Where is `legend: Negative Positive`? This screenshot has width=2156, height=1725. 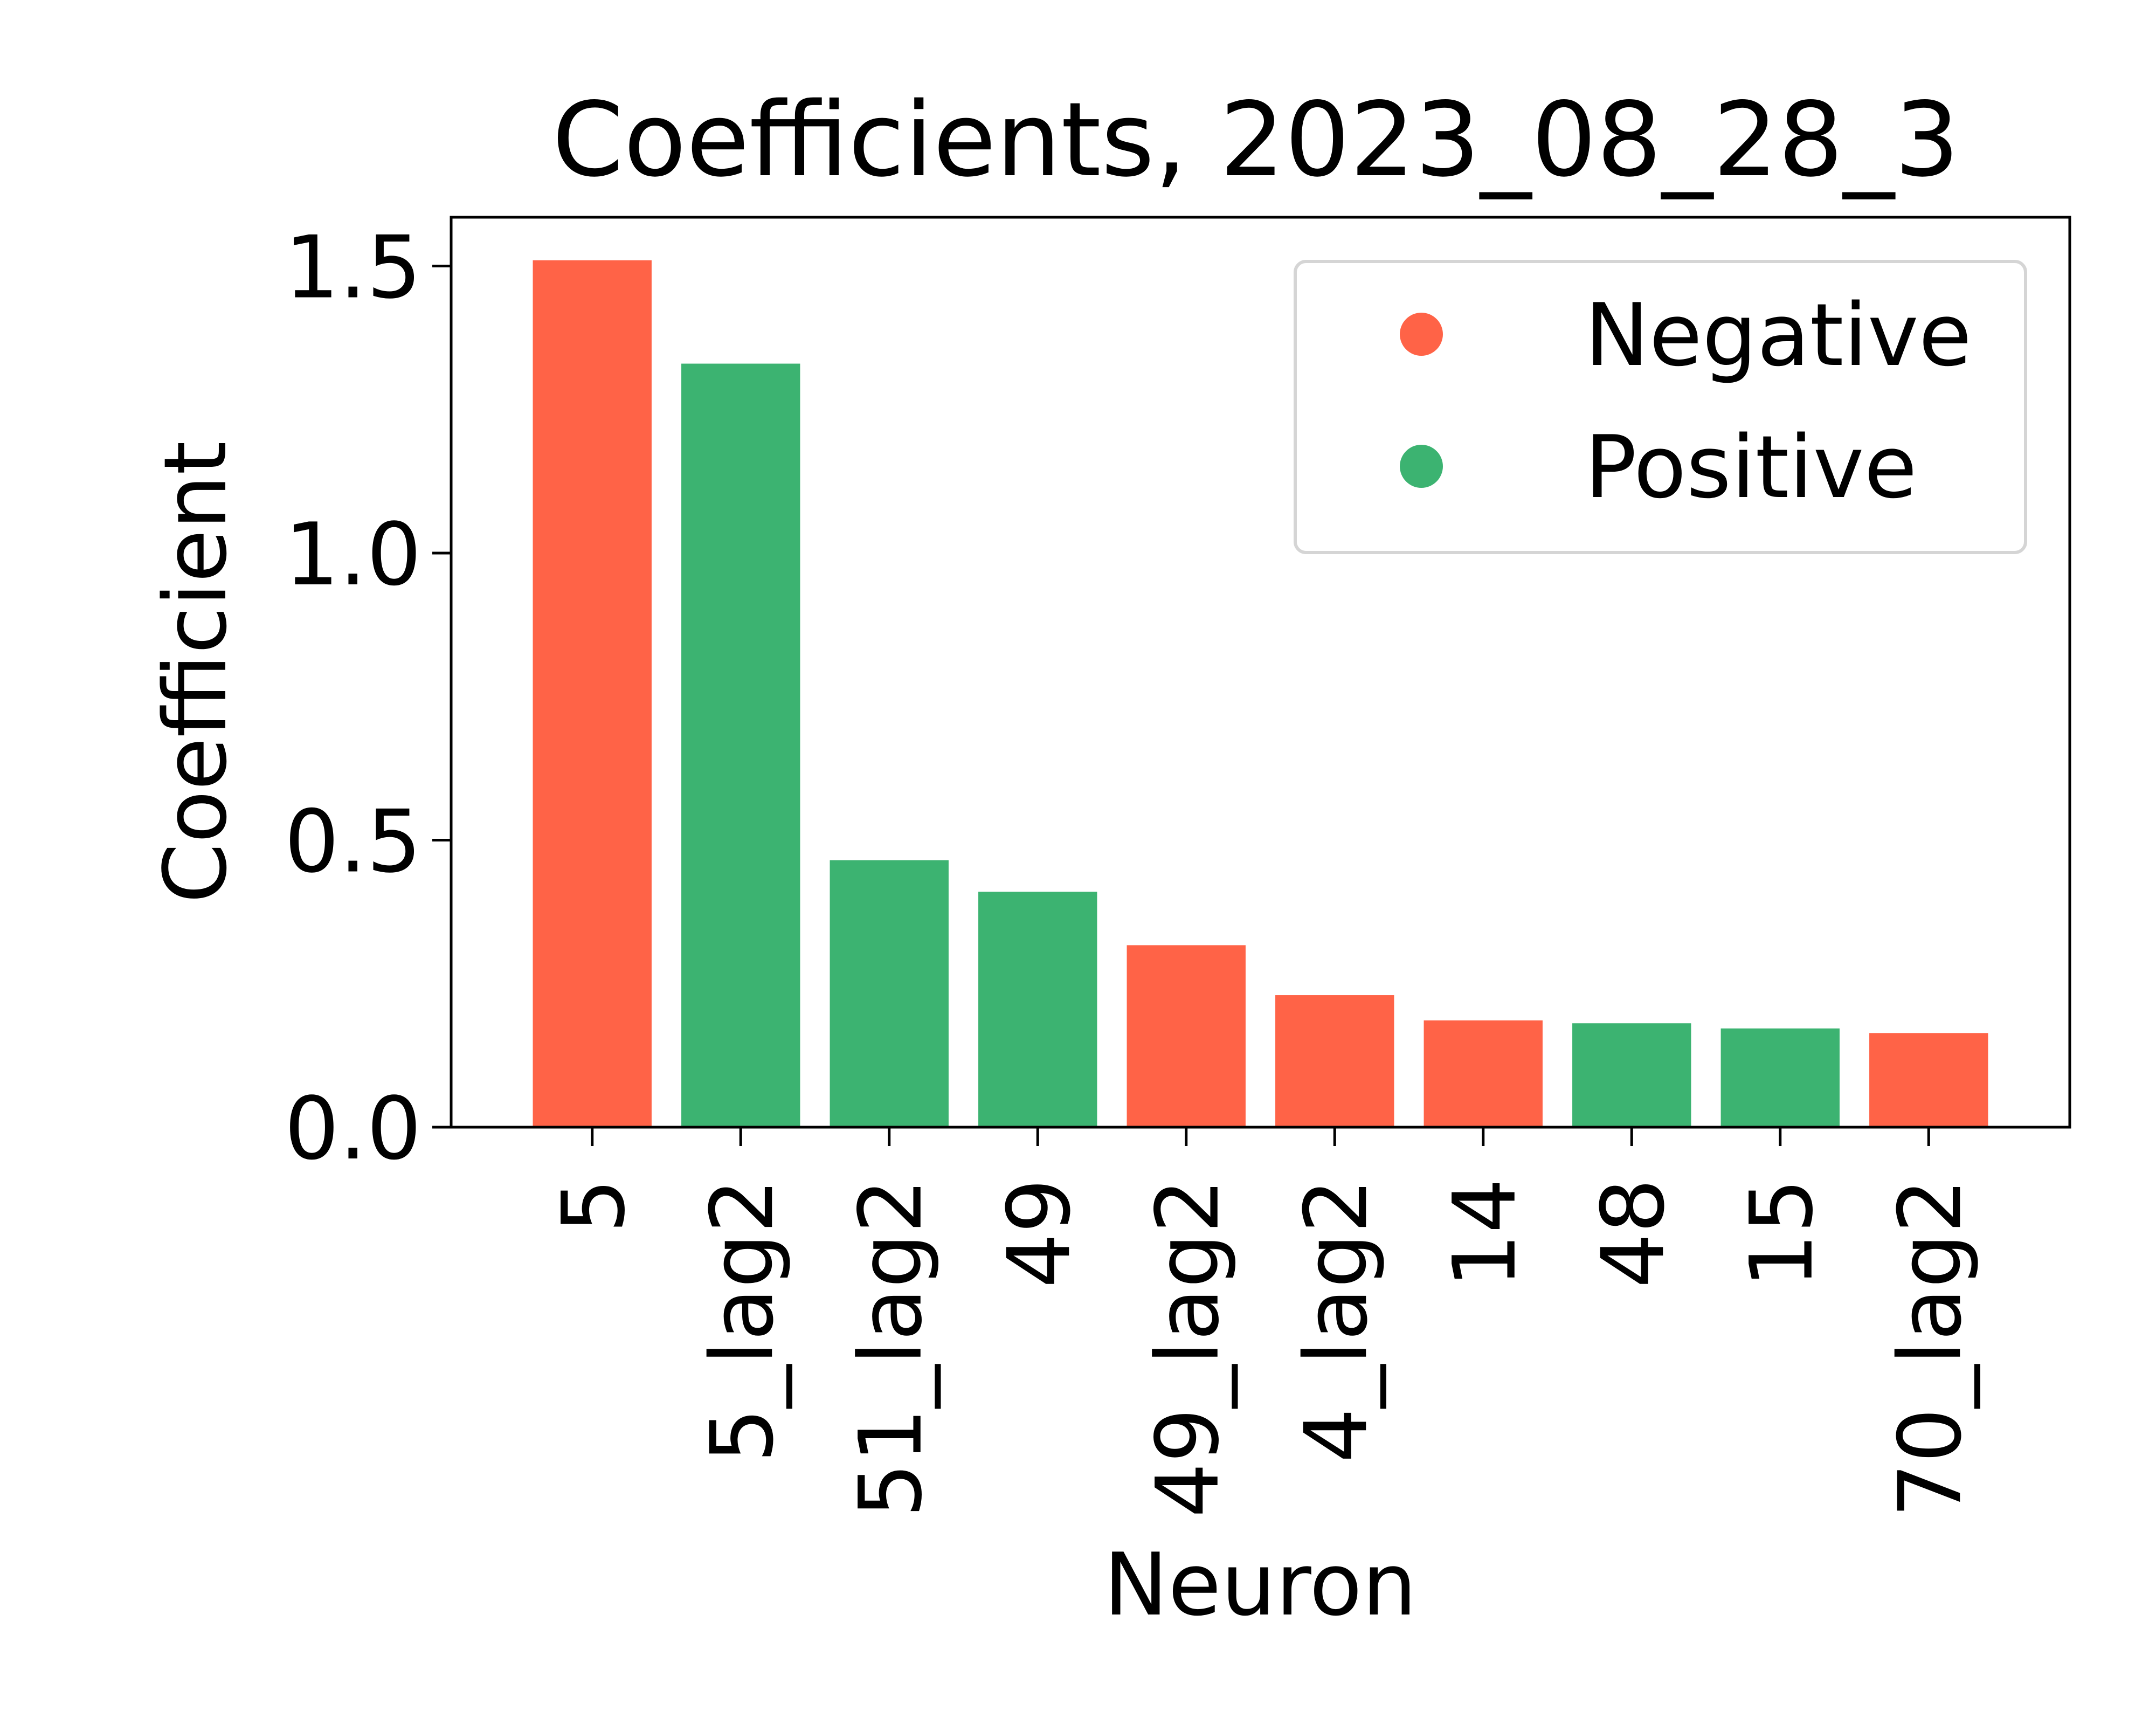
legend: Negative Positive is located at coordinates (1660, 407).